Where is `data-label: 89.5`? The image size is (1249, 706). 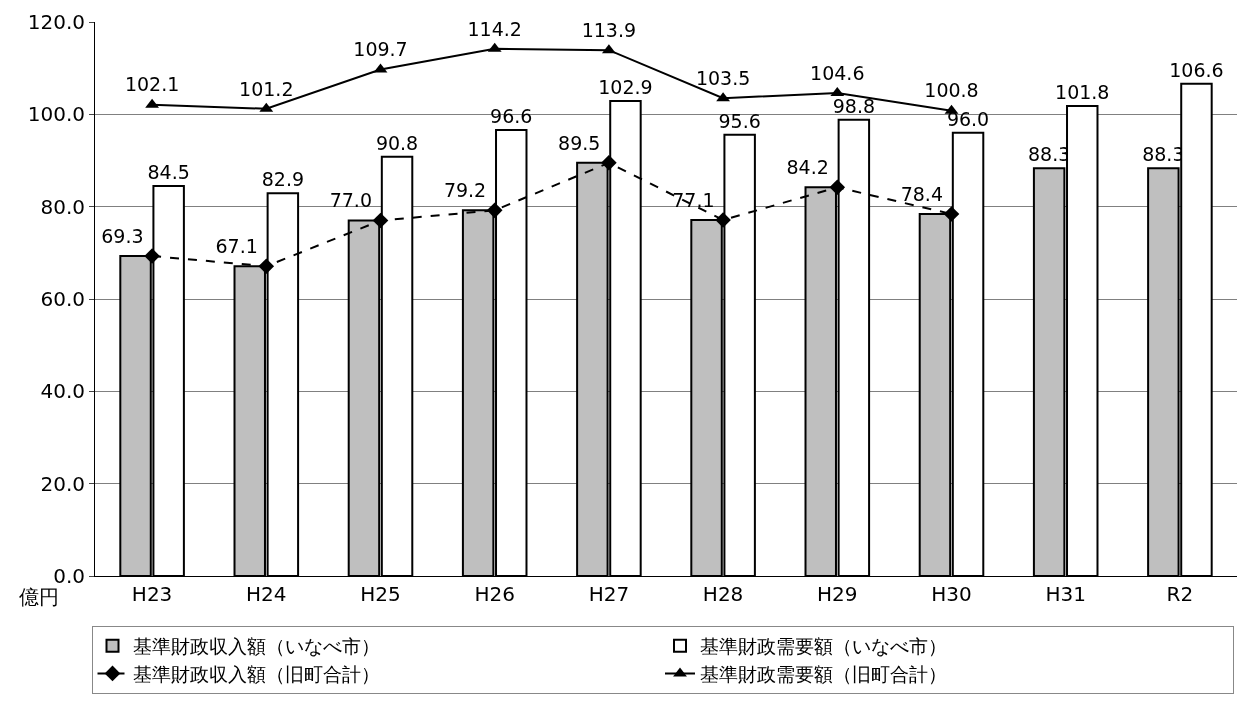 data-label: 89.5 is located at coordinates (579, 142).